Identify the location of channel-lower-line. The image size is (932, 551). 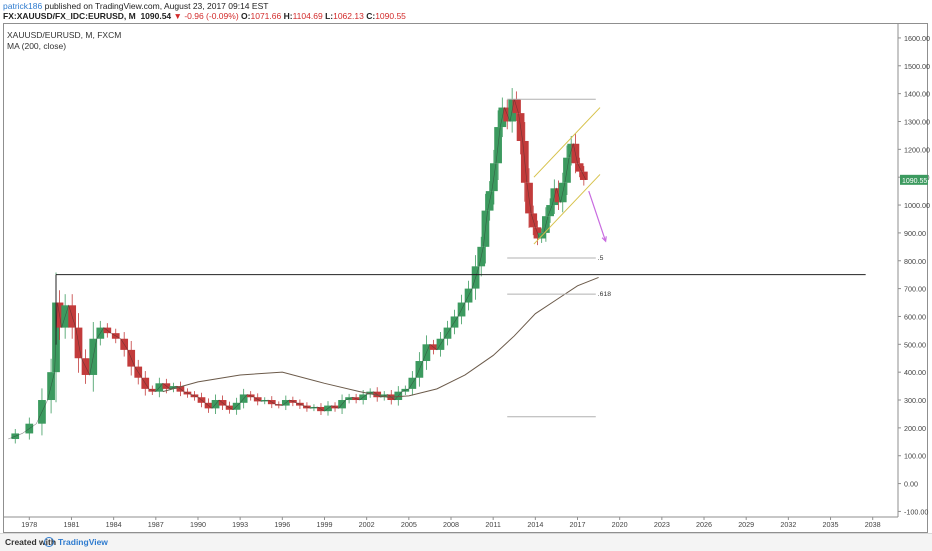
(567, 209).